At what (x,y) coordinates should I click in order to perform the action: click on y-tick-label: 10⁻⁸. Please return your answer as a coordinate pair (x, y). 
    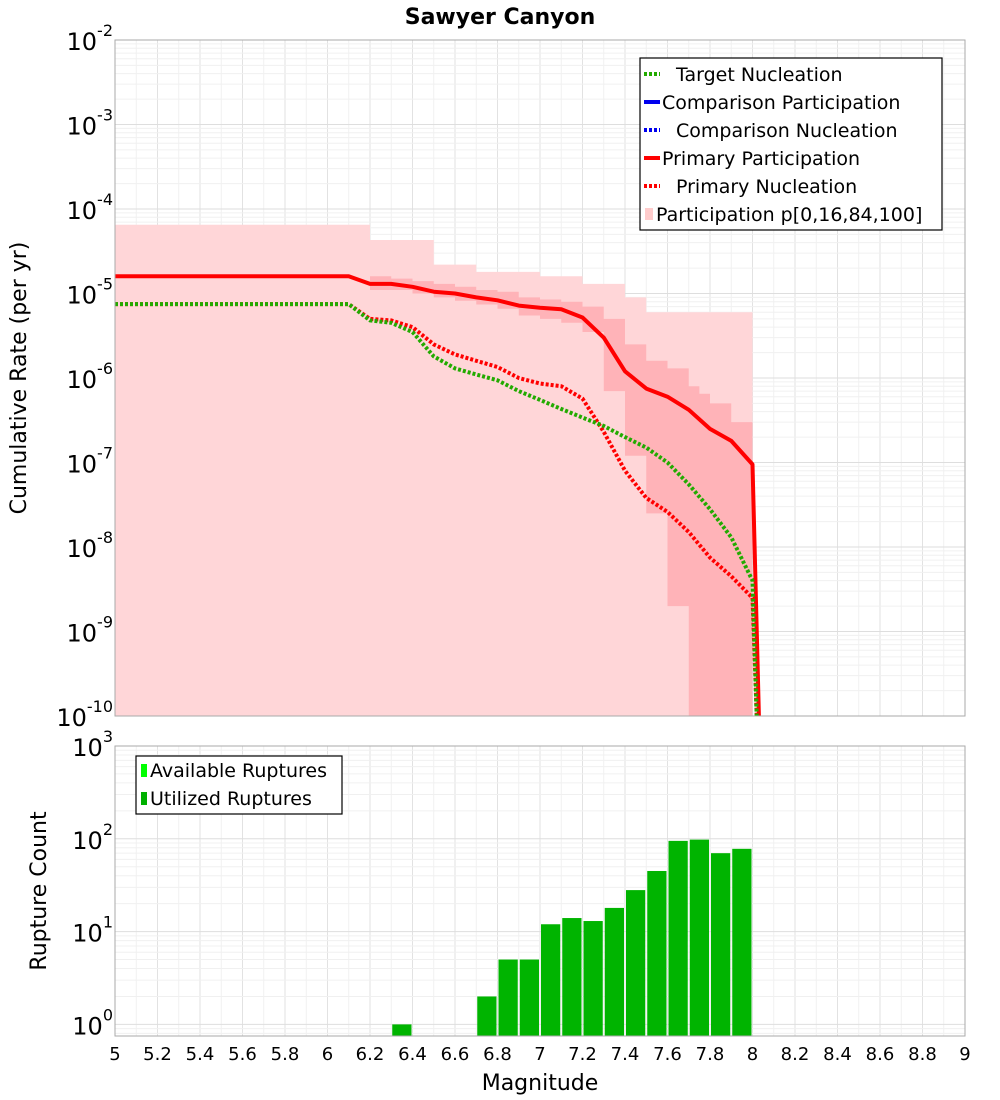
    Looking at the image, I should click on (90, 545).